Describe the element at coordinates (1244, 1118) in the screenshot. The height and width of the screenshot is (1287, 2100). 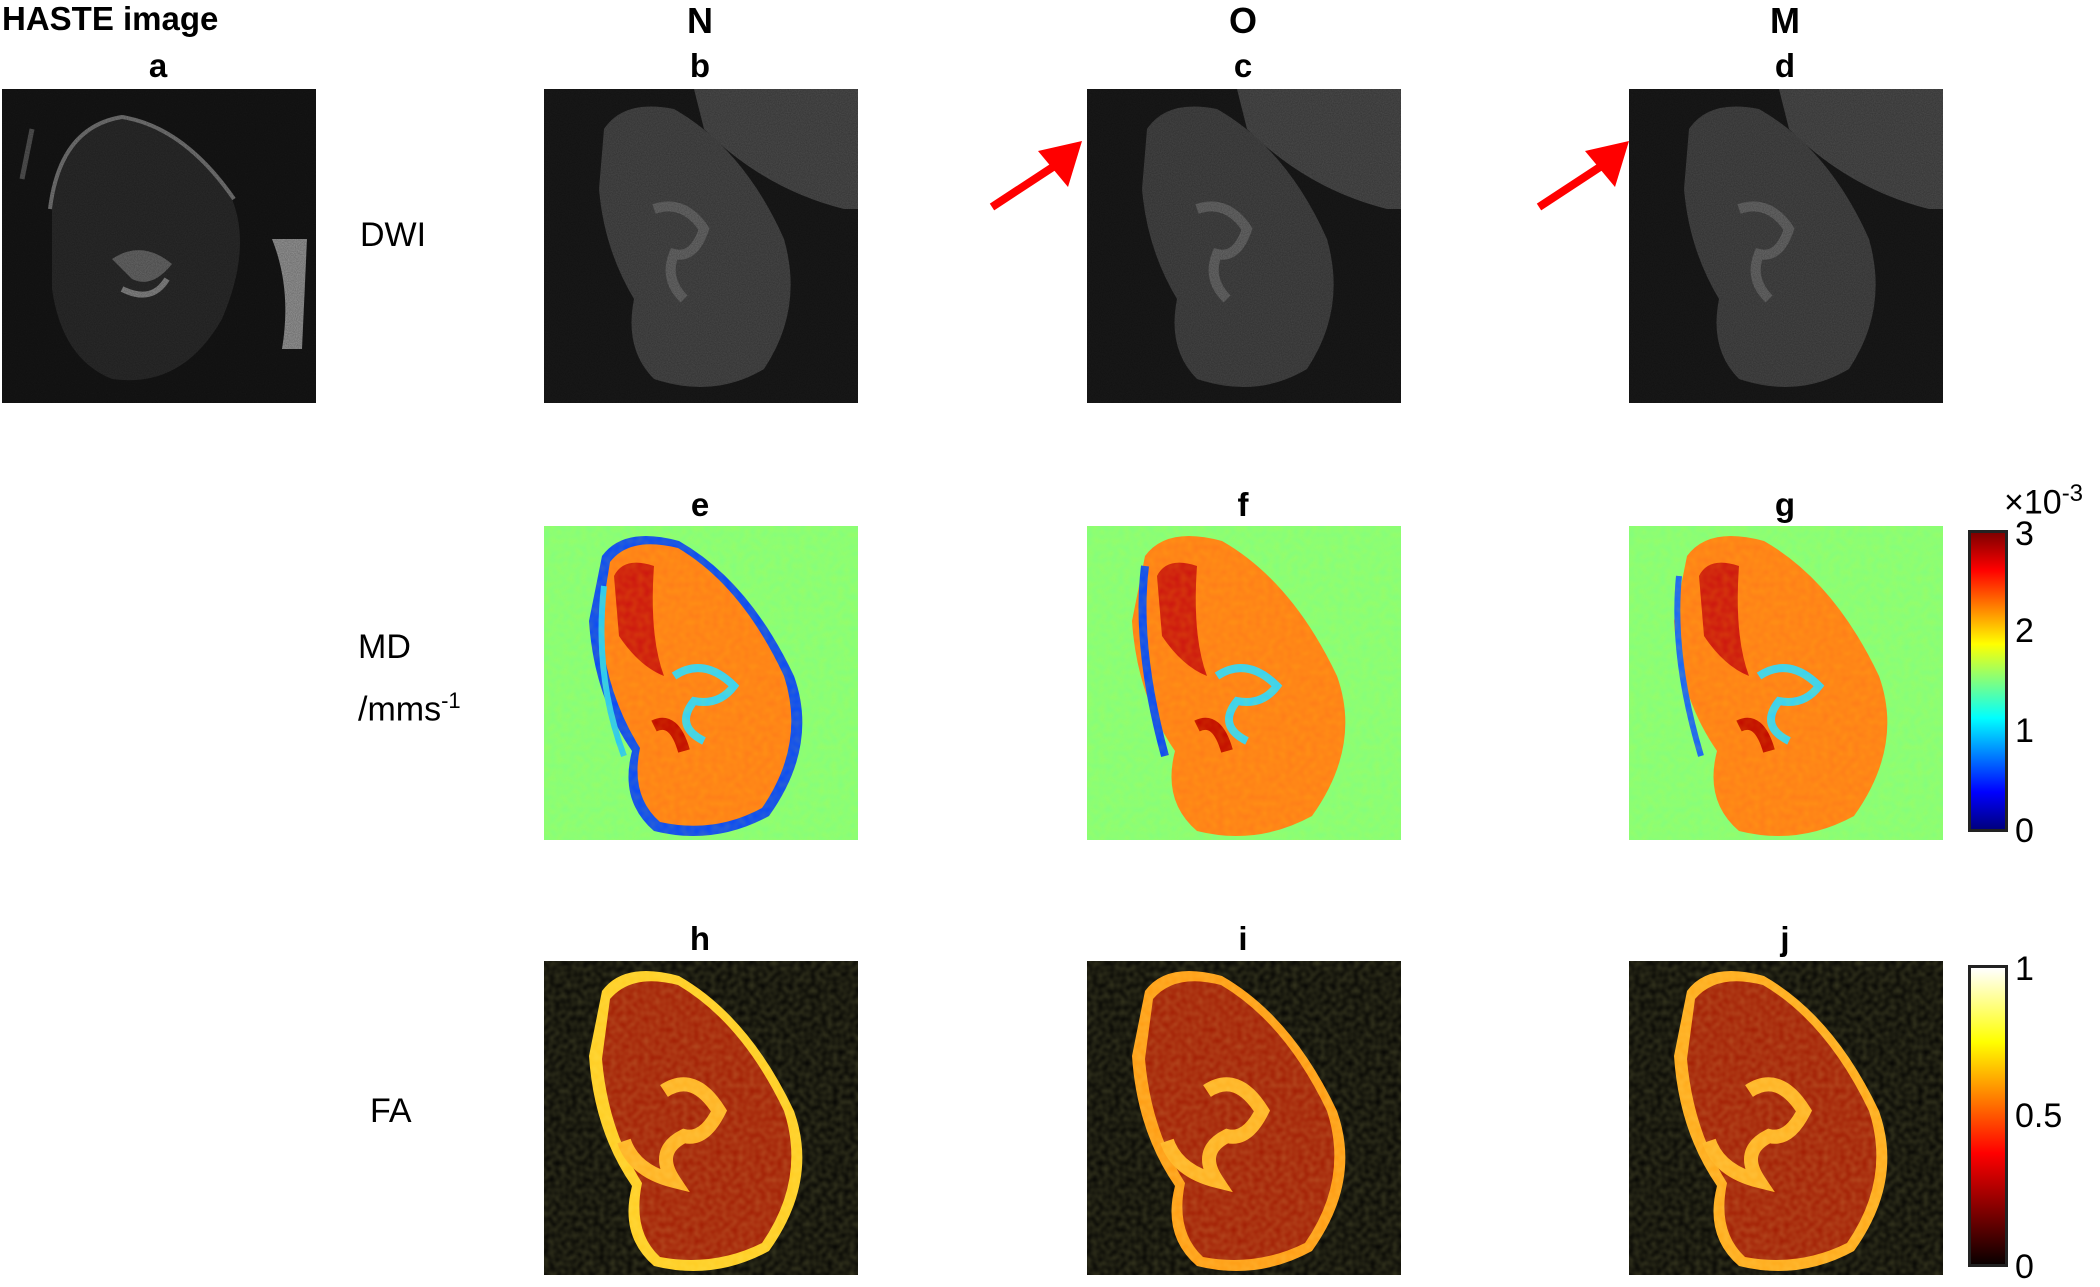
I see `fa-map-panel-o` at that location.